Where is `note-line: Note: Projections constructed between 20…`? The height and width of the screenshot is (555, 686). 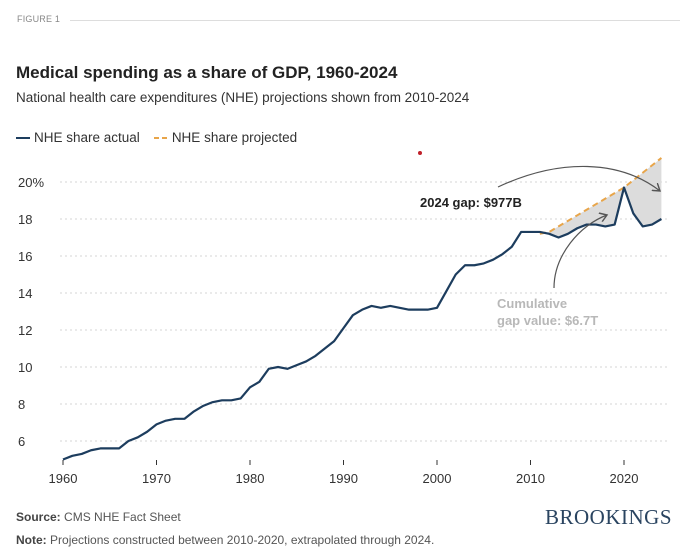 note-line: Note: Projections constructed between 20… is located at coordinates (225, 540).